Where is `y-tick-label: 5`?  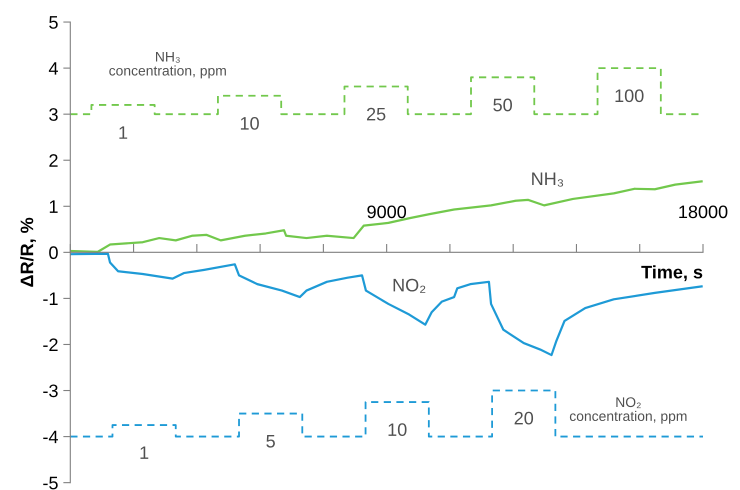 y-tick-label: 5 is located at coordinates (53, 22).